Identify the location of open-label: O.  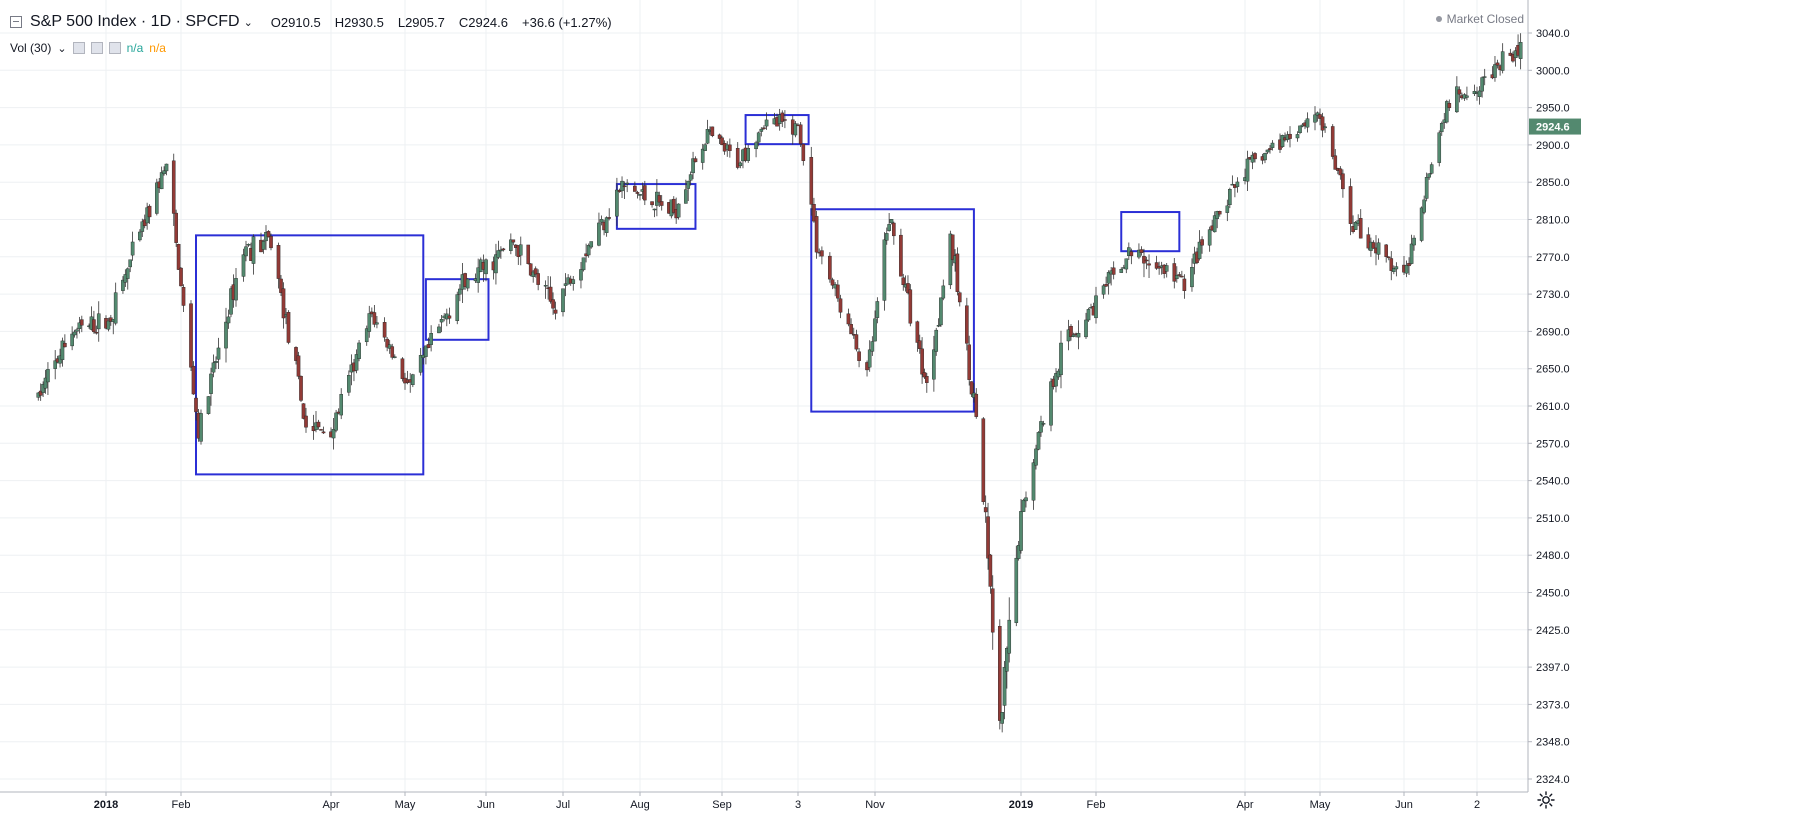
(275, 22).